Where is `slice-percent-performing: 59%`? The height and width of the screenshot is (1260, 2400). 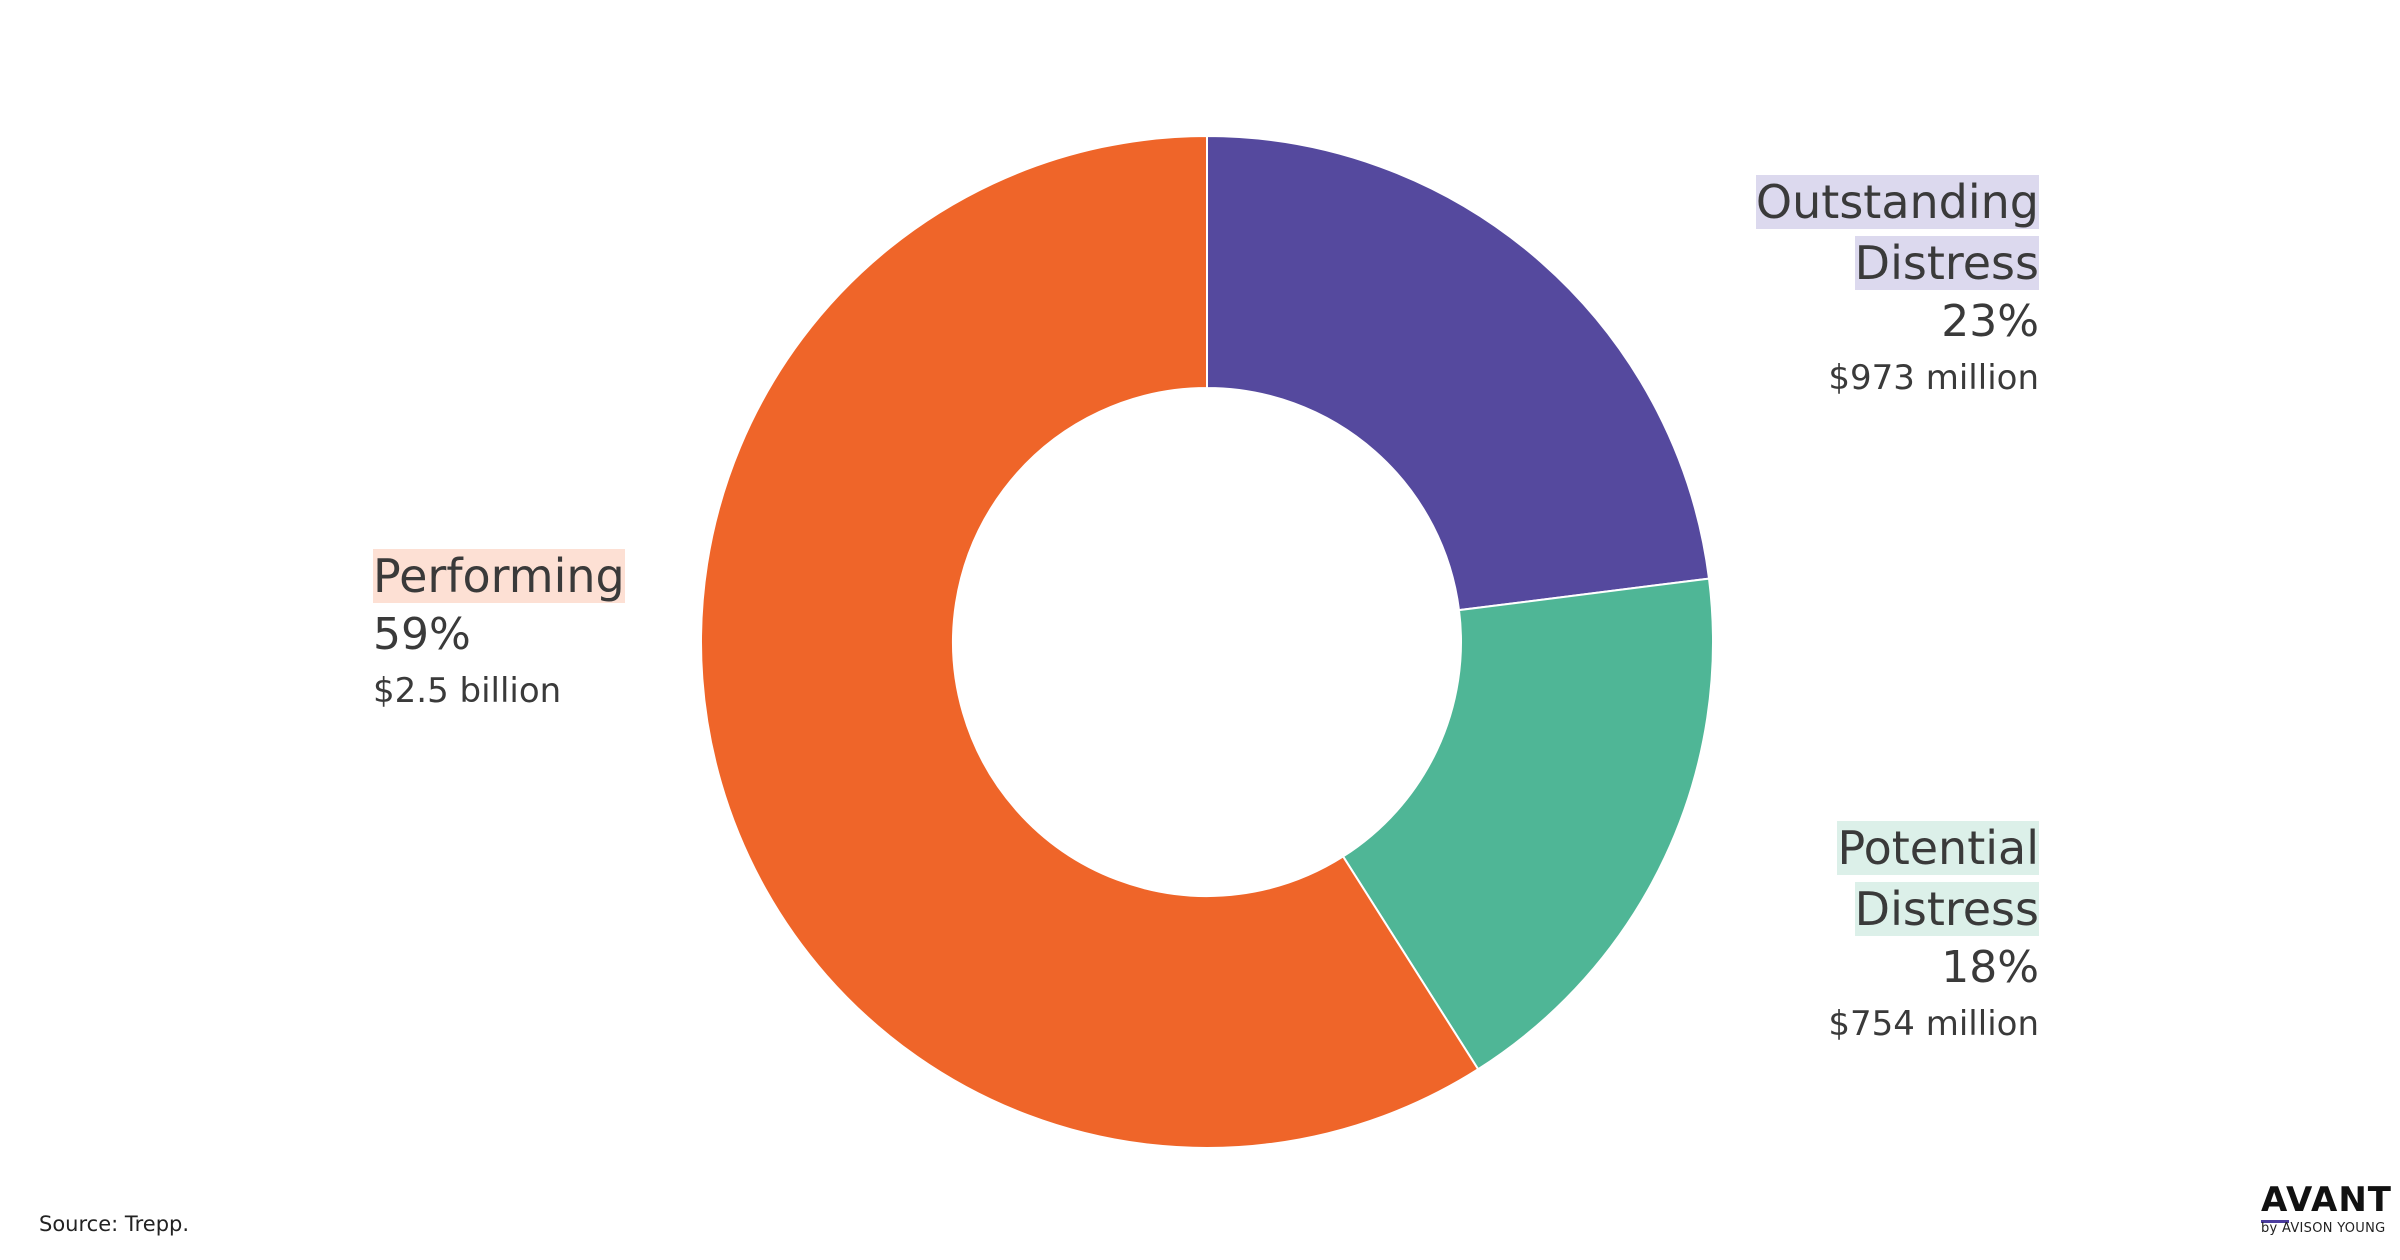 slice-percent-performing: 59% is located at coordinates (422, 634).